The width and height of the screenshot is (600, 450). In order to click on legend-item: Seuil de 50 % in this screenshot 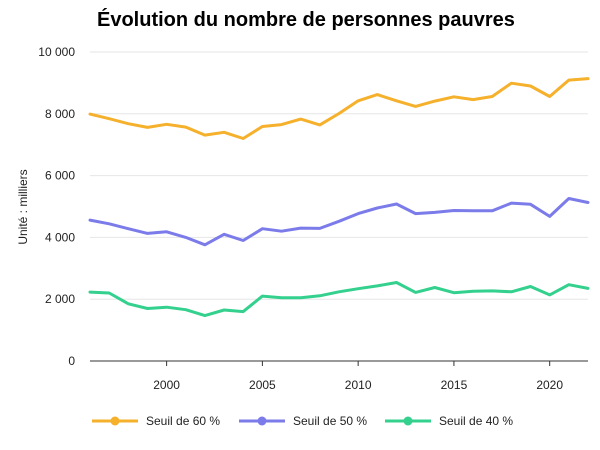, I will do `click(303, 421)`.